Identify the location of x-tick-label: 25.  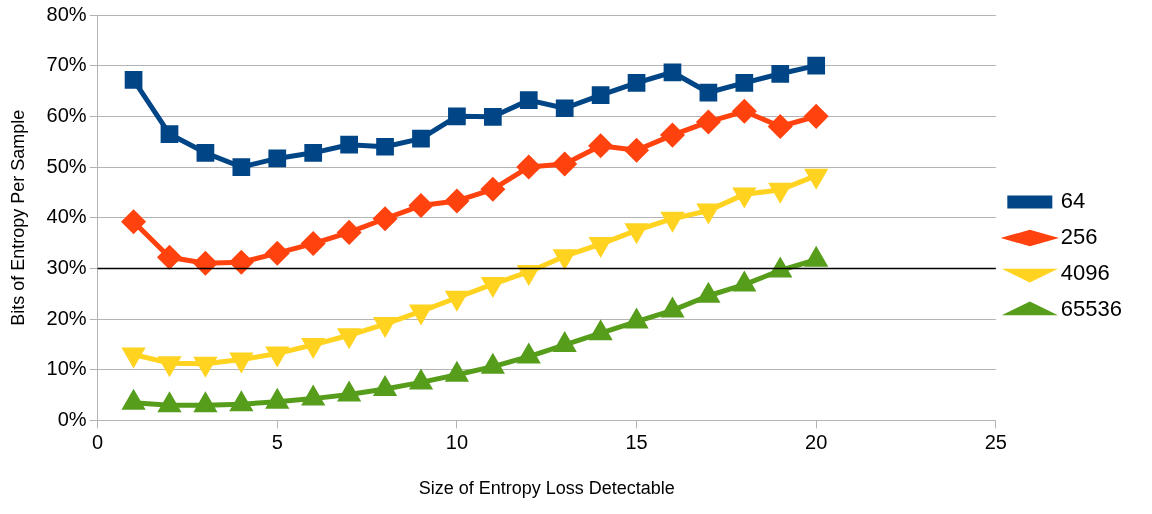
(995, 441).